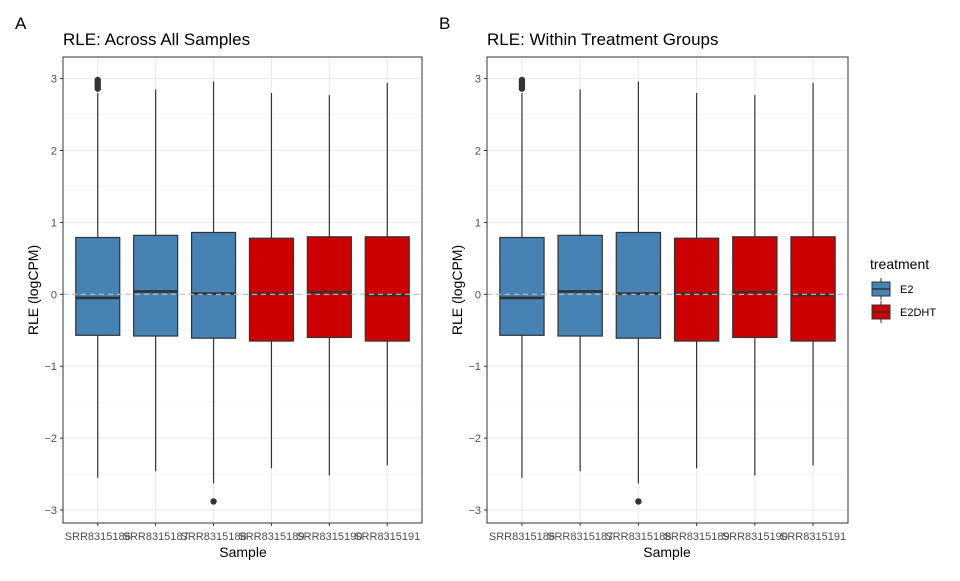 This screenshot has width=960, height=581. I want to click on legend: treatment E2 E2DHT, so click(903, 289).